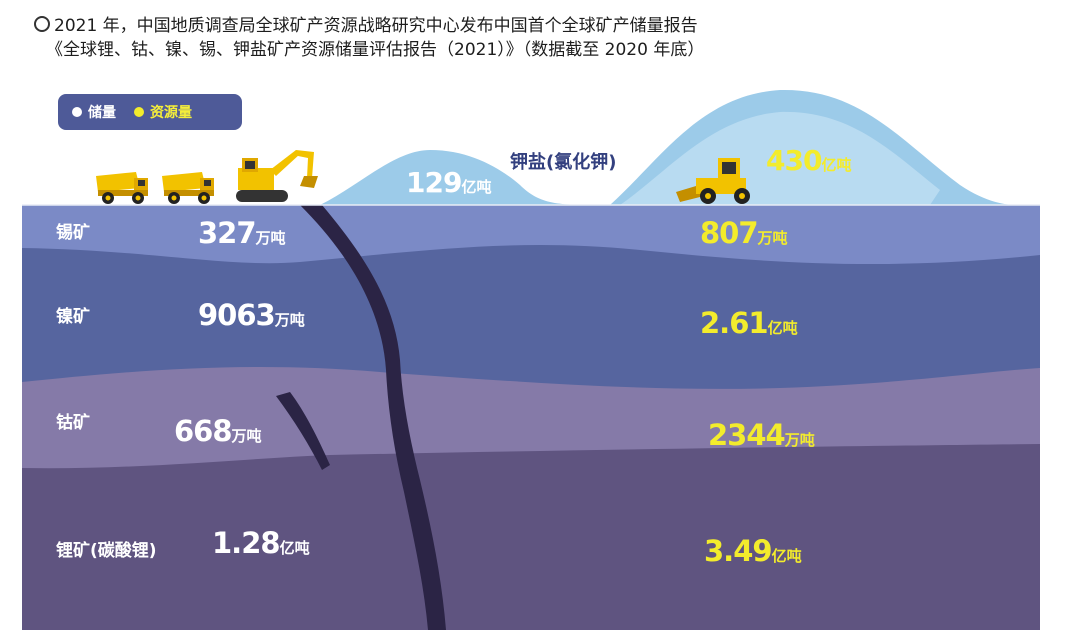 This screenshot has width=1080, height=640. Describe the element at coordinates (42, 24) in the screenshot. I see `bullet-icon` at that location.